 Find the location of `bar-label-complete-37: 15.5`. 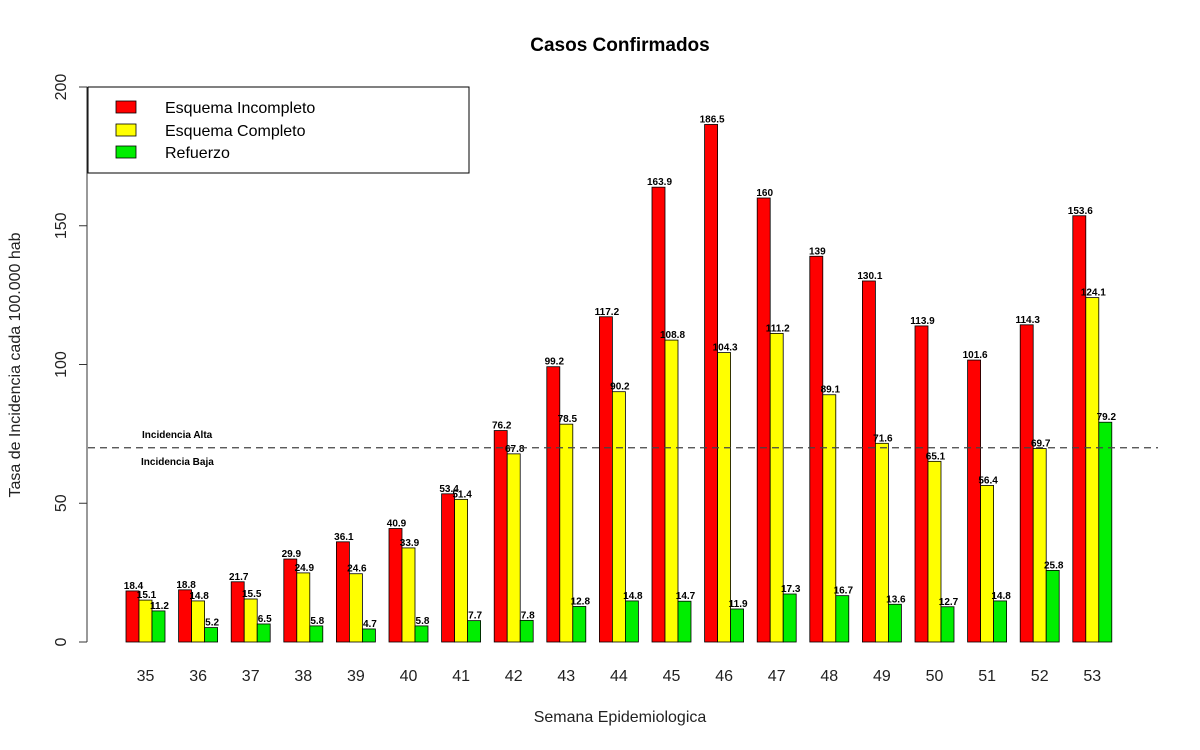

bar-label-complete-37: 15.5 is located at coordinates (252, 594).